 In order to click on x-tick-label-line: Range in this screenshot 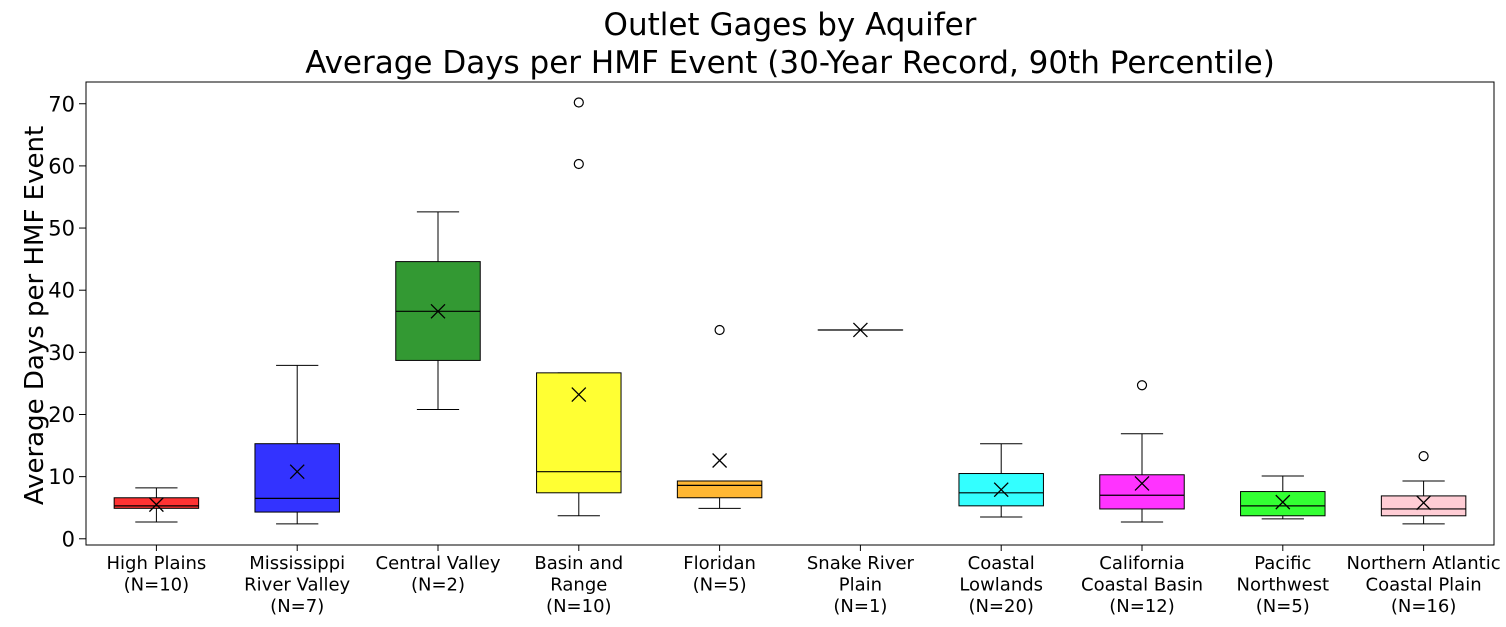, I will do `click(578, 585)`.